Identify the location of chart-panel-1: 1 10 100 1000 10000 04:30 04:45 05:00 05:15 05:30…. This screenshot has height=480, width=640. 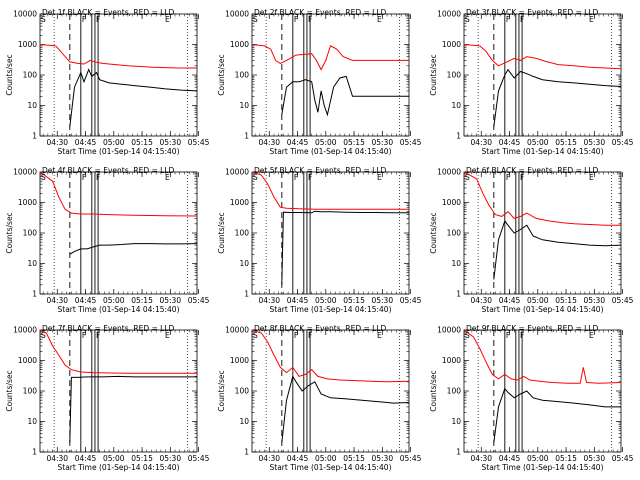
(107, 82).